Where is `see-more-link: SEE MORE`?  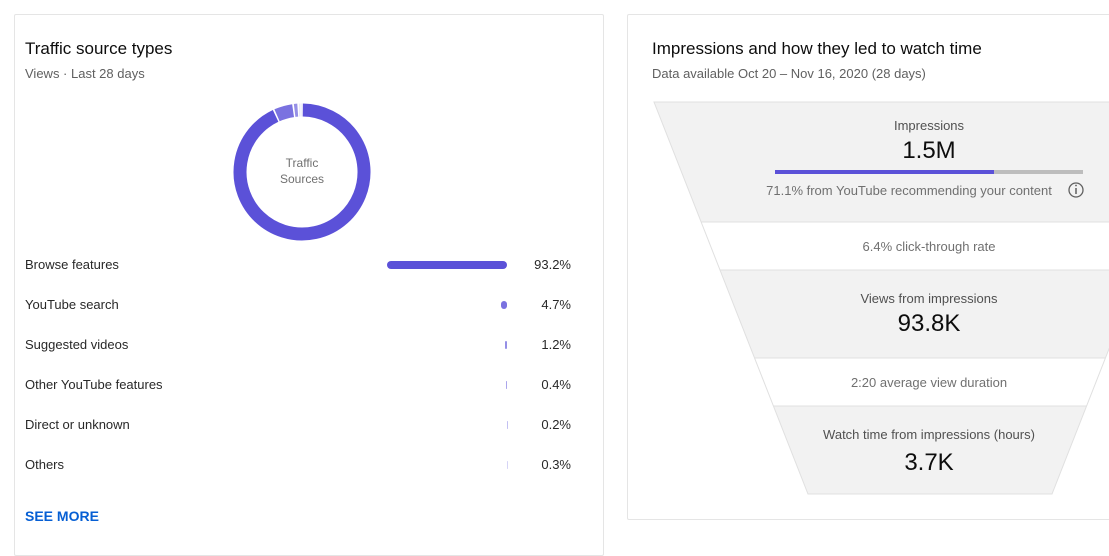 see-more-link: SEE MORE is located at coordinates (62, 516).